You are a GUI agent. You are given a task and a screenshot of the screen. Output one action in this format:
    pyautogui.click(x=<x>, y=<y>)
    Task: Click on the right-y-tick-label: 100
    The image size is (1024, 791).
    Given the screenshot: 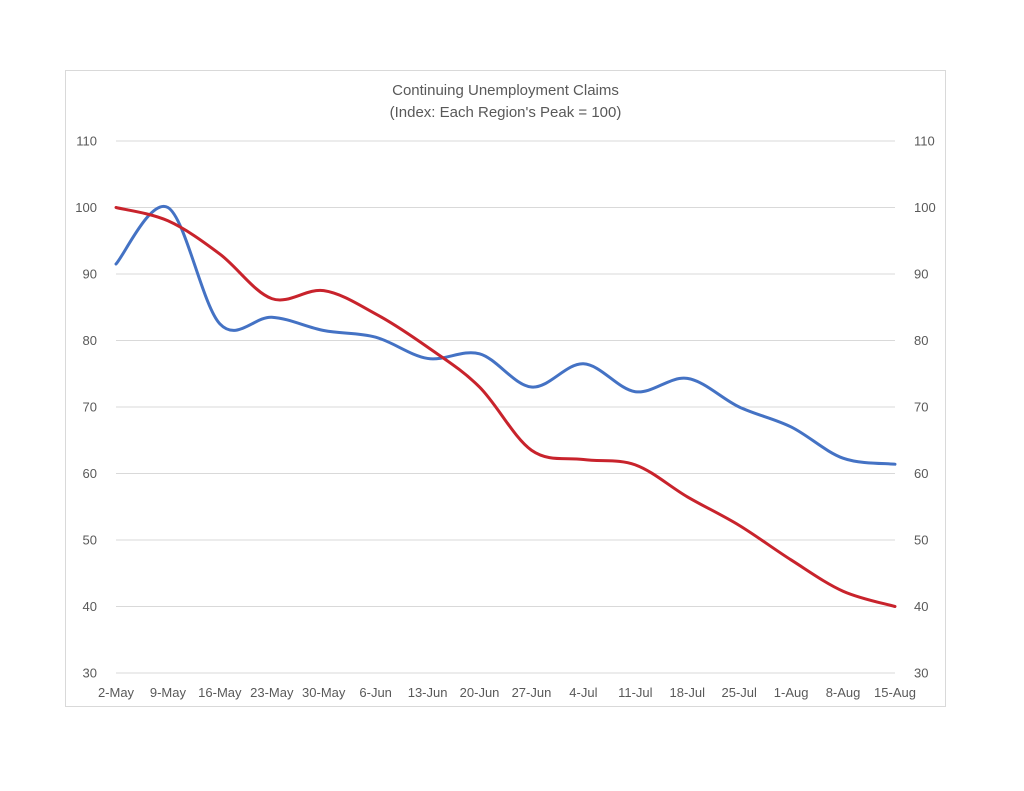 What is the action you would take?
    pyautogui.click(x=925, y=207)
    